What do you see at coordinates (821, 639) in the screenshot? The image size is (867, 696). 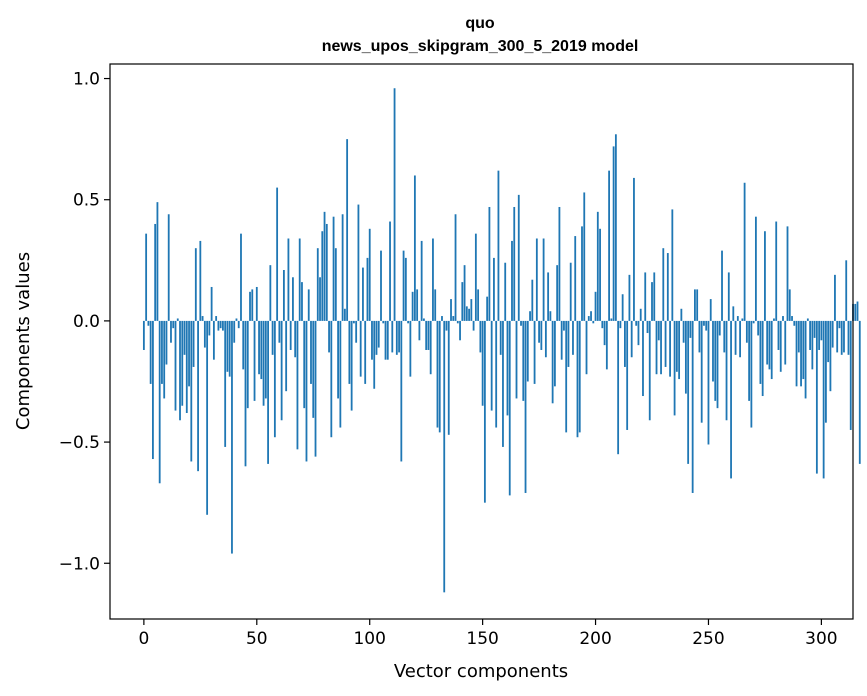 I see `x-tick-label: 300` at bounding box center [821, 639].